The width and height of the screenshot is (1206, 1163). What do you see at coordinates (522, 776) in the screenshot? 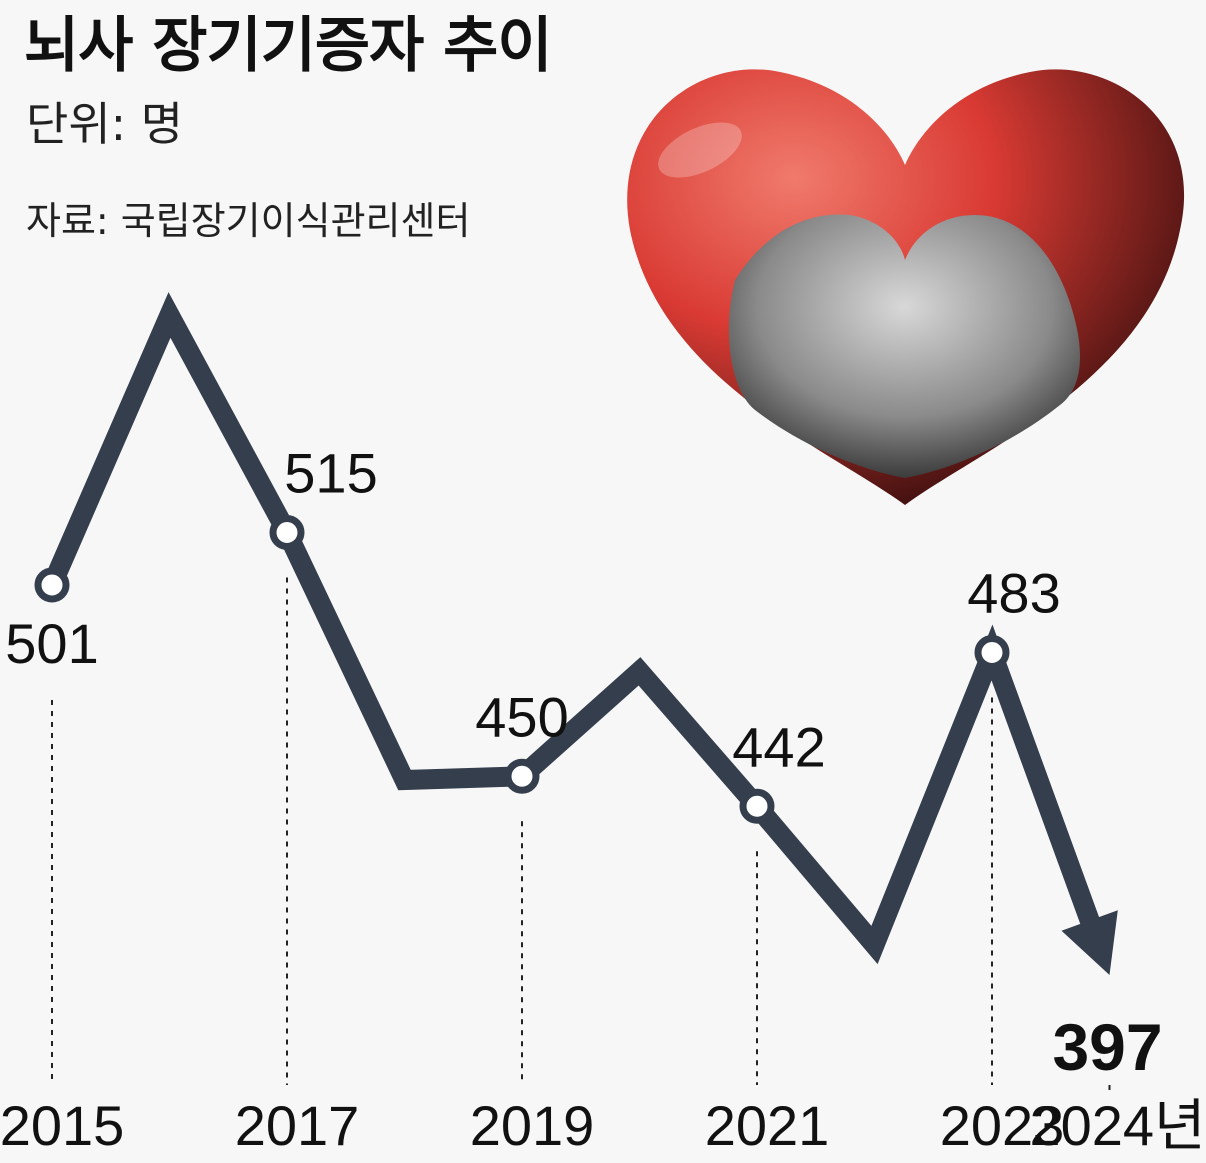
I see `data-point-2019` at bounding box center [522, 776].